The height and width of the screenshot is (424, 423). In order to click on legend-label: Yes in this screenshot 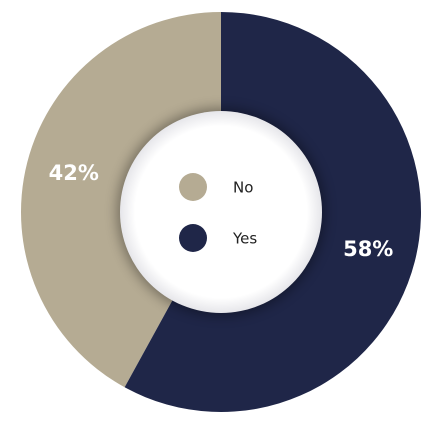, I will do `click(244, 239)`.